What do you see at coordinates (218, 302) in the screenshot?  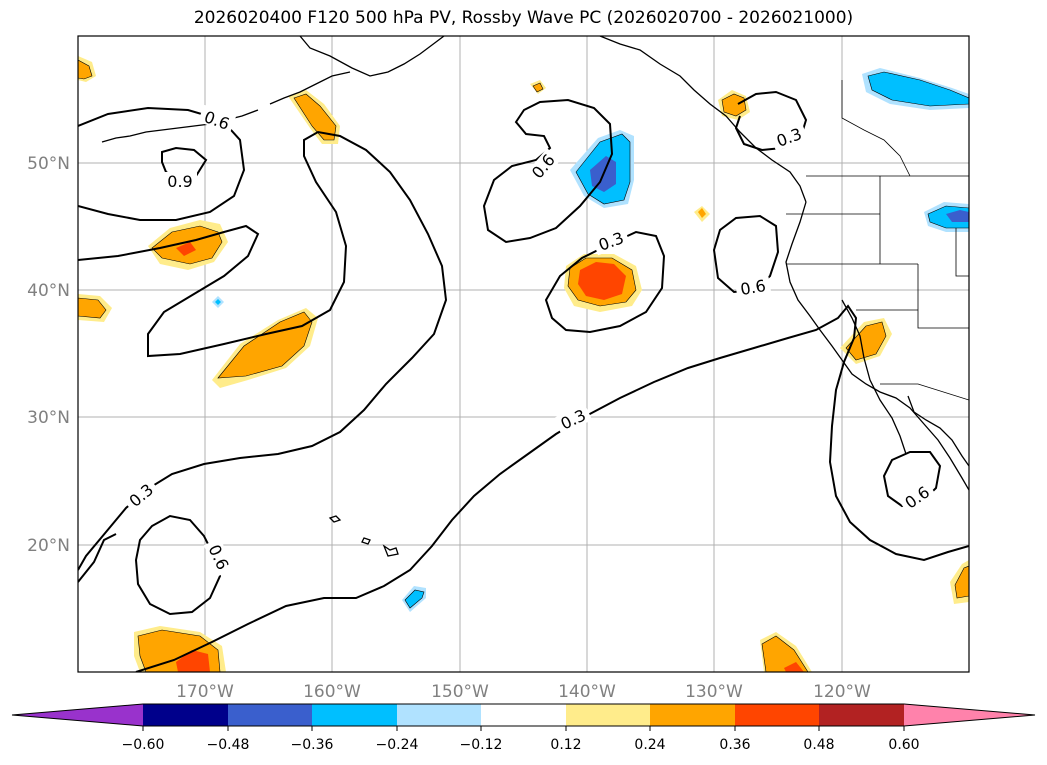 I see `negative-anomaly-blob-tiny` at bounding box center [218, 302].